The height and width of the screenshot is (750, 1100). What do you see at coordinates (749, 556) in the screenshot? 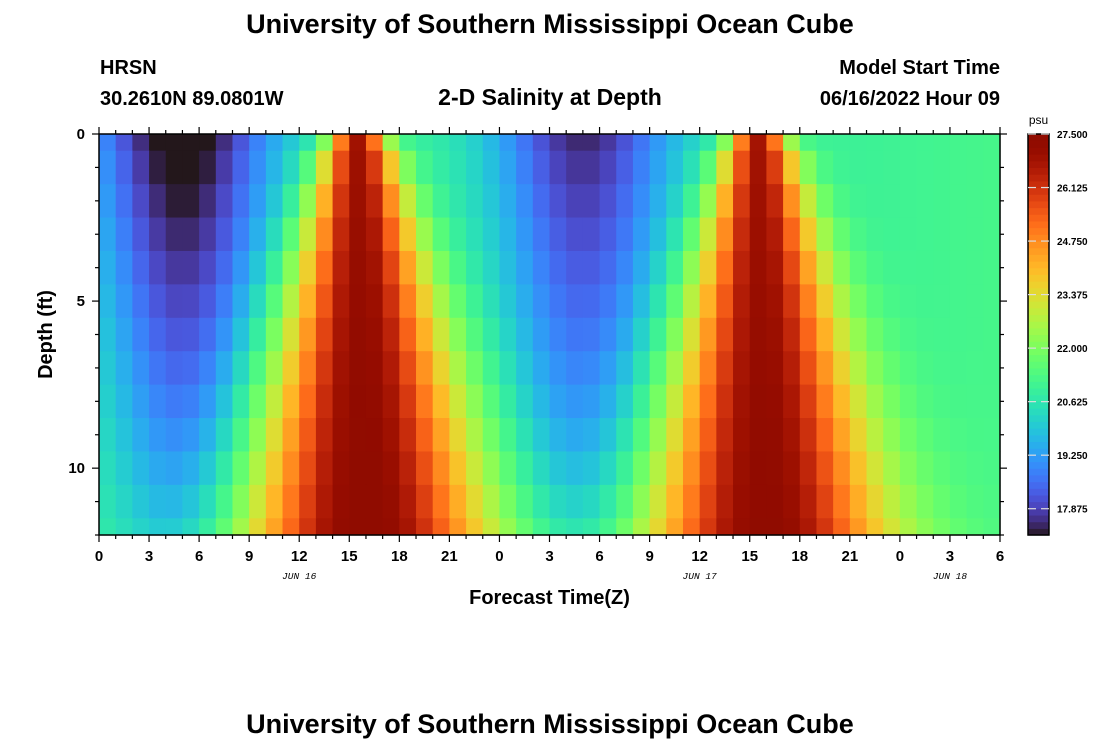
I see `x-axis-tick-label: 15` at bounding box center [749, 556].